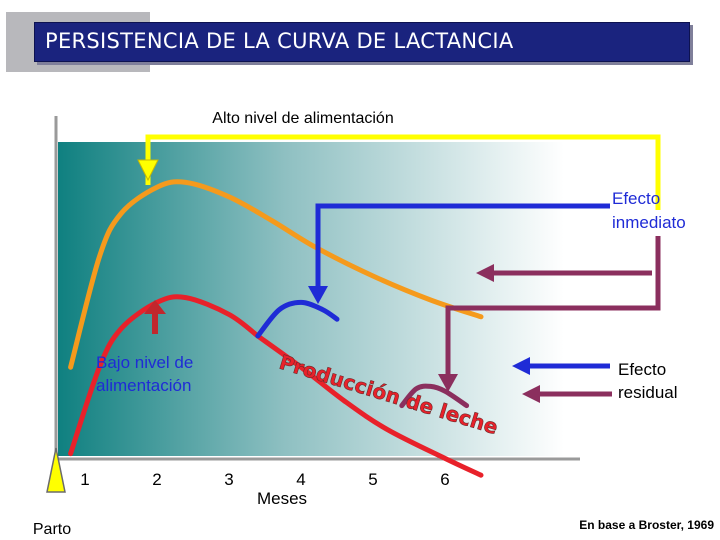 The height and width of the screenshot is (540, 720). I want to click on high-feed-arrowhead, so click(148, 170).